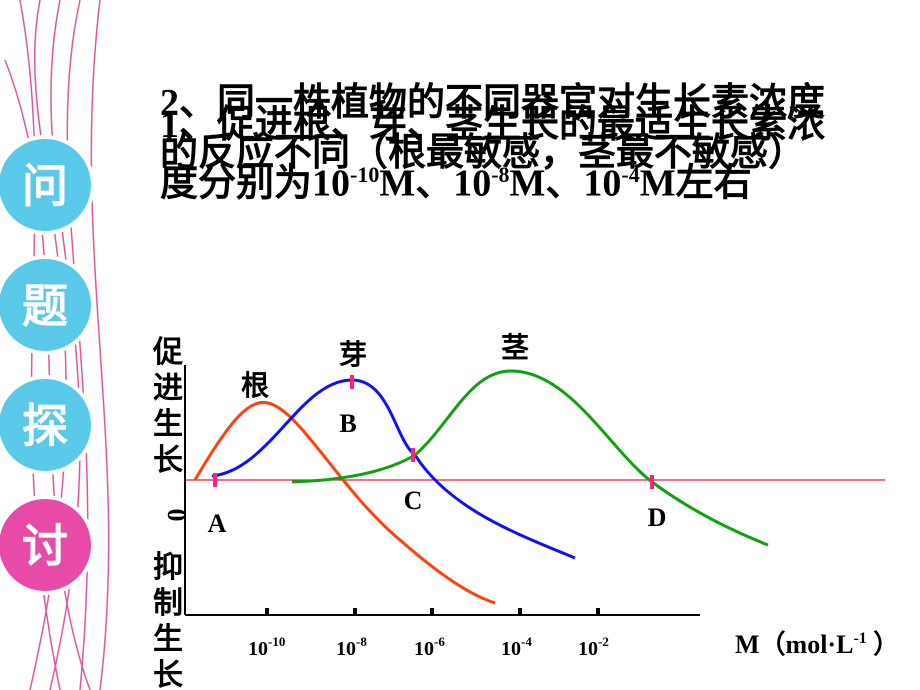 The image size is (920, 690). Describe the element at coordinates (276, 641) in the screenshot. I see `tick-exp: -10` at that location.